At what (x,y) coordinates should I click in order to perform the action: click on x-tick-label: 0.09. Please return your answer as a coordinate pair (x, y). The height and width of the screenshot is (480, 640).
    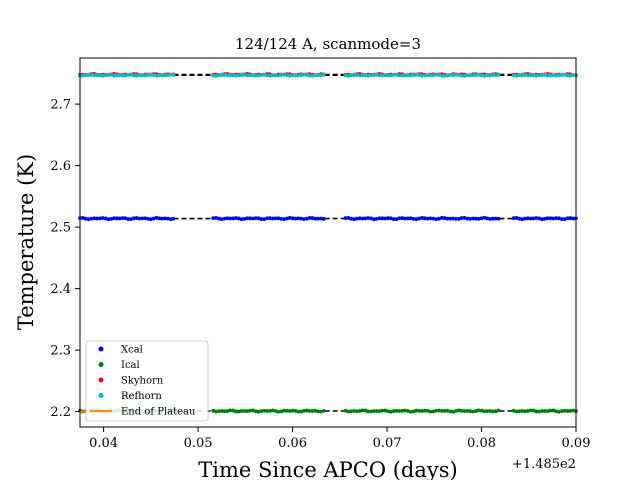
    Looking at the image, I should click on (576, 443).